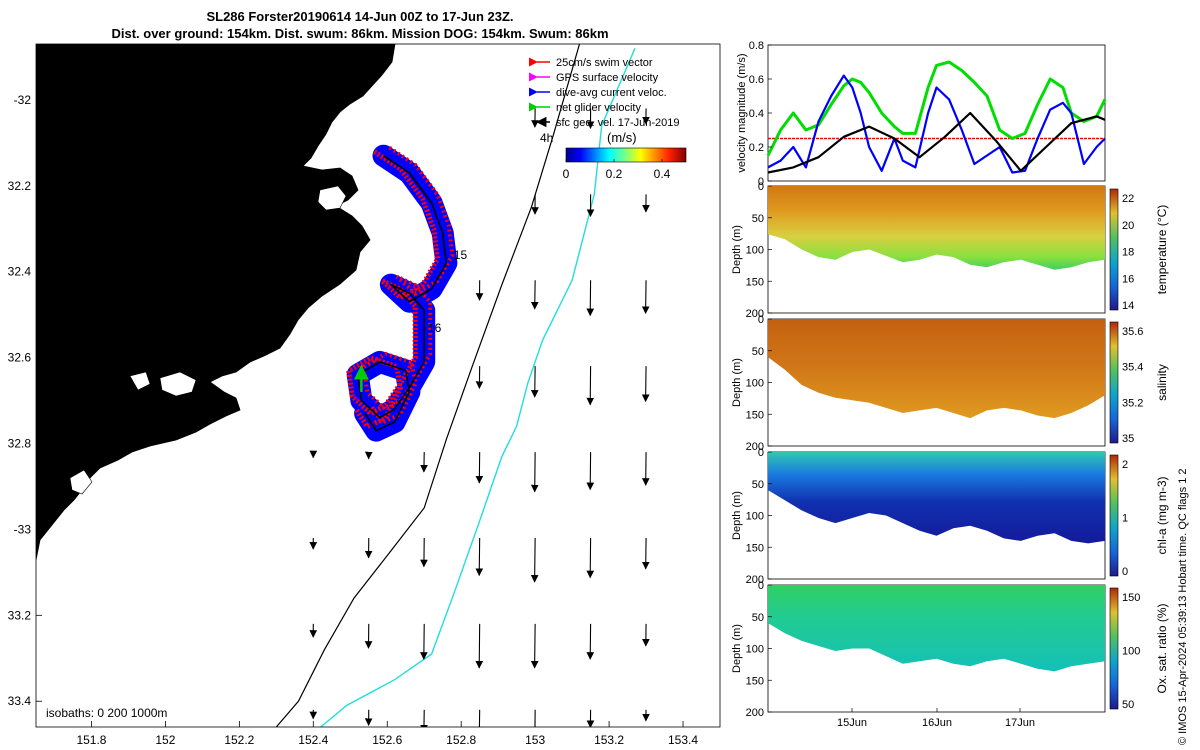  Describe the element at coordinates (607, 78) in the screenshot. I see `legend-entry: GPS surface velocity` at that location.